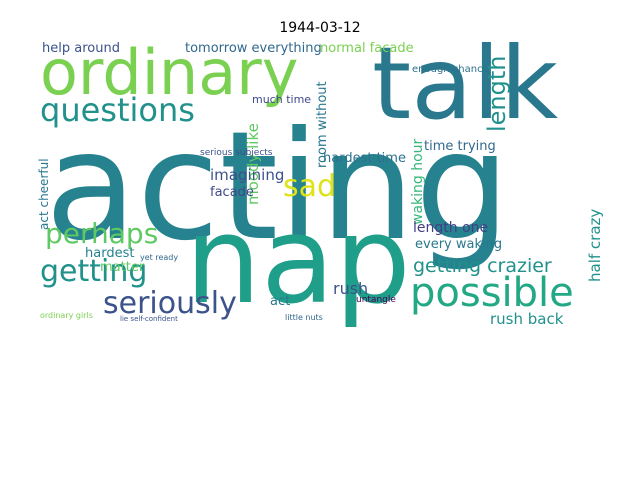 The width and height of the screenshot is (640, 480). I want to click on word: waking hour, so click(418, 181).